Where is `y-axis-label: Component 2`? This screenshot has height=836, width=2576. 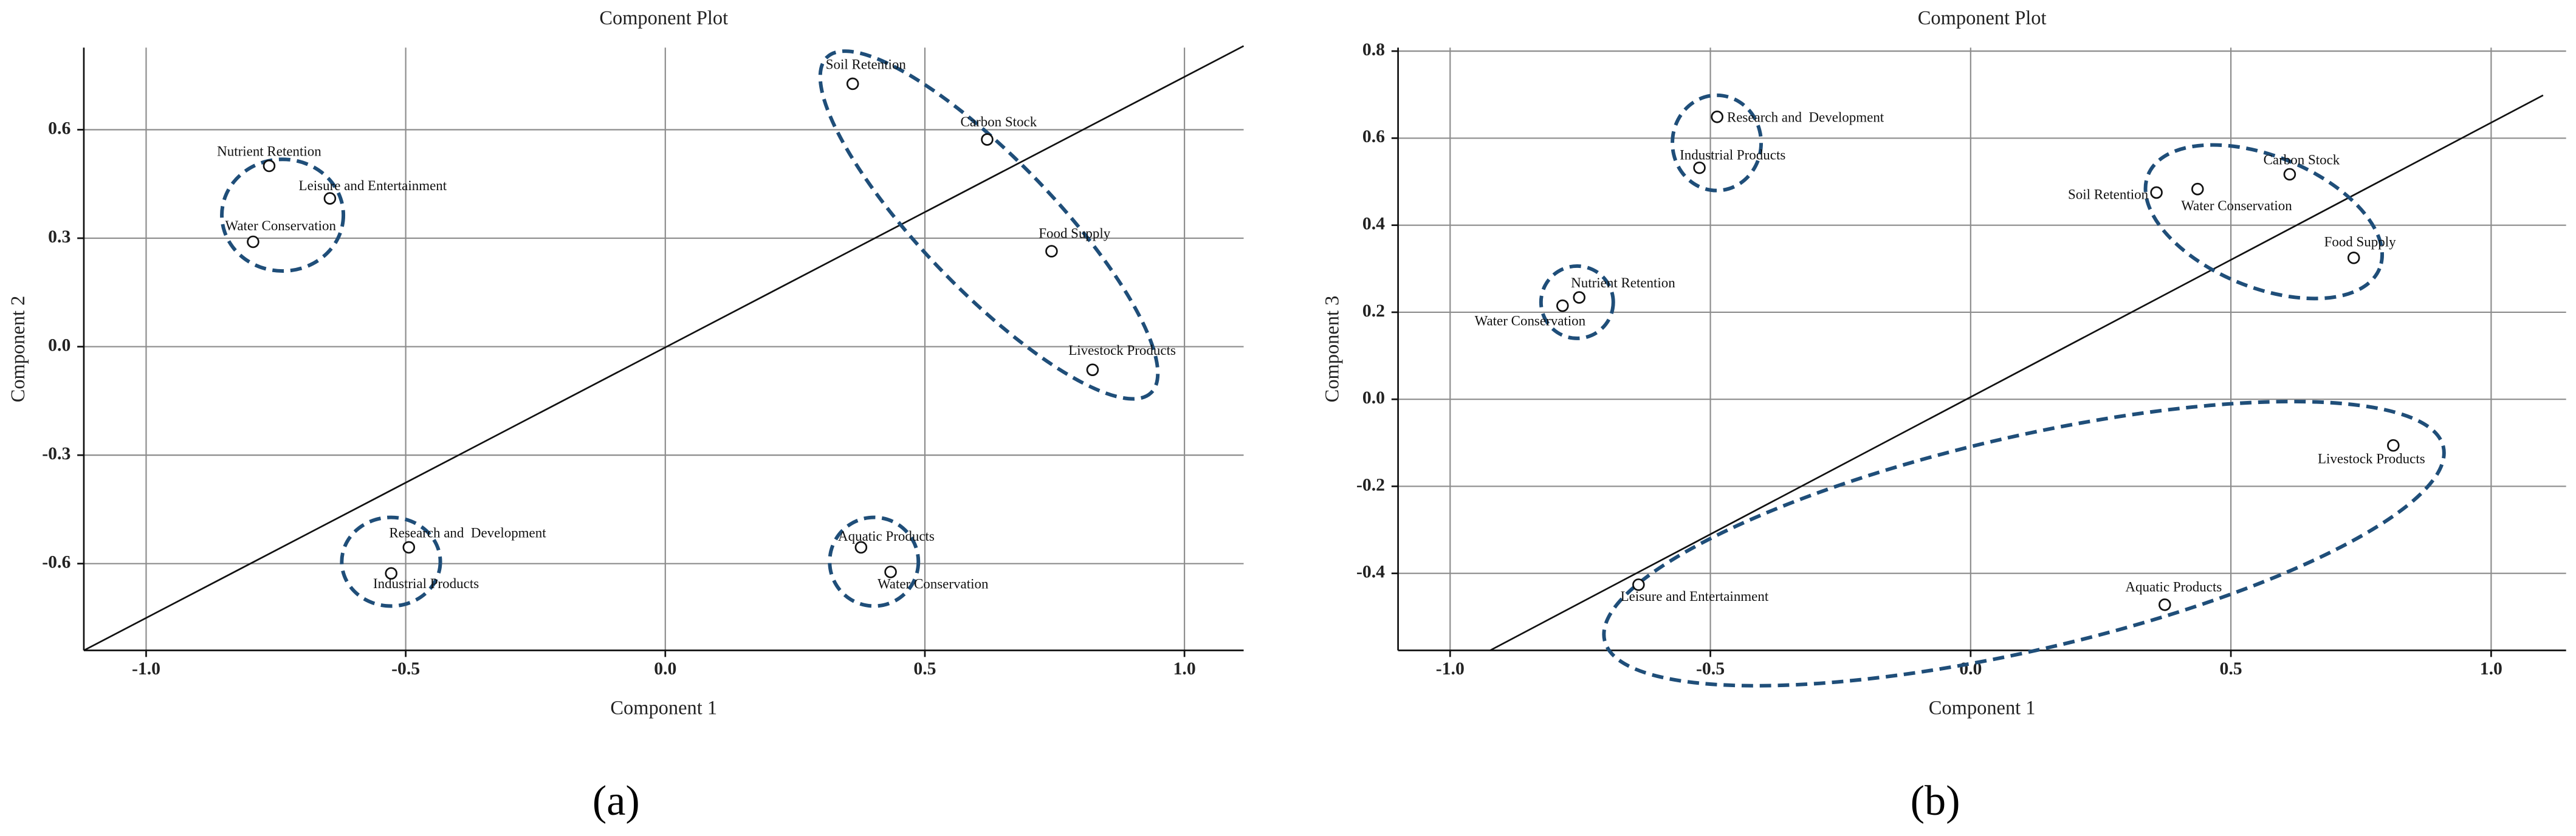 y-axis-label: Component 2 is located at coordinates (18, 349).